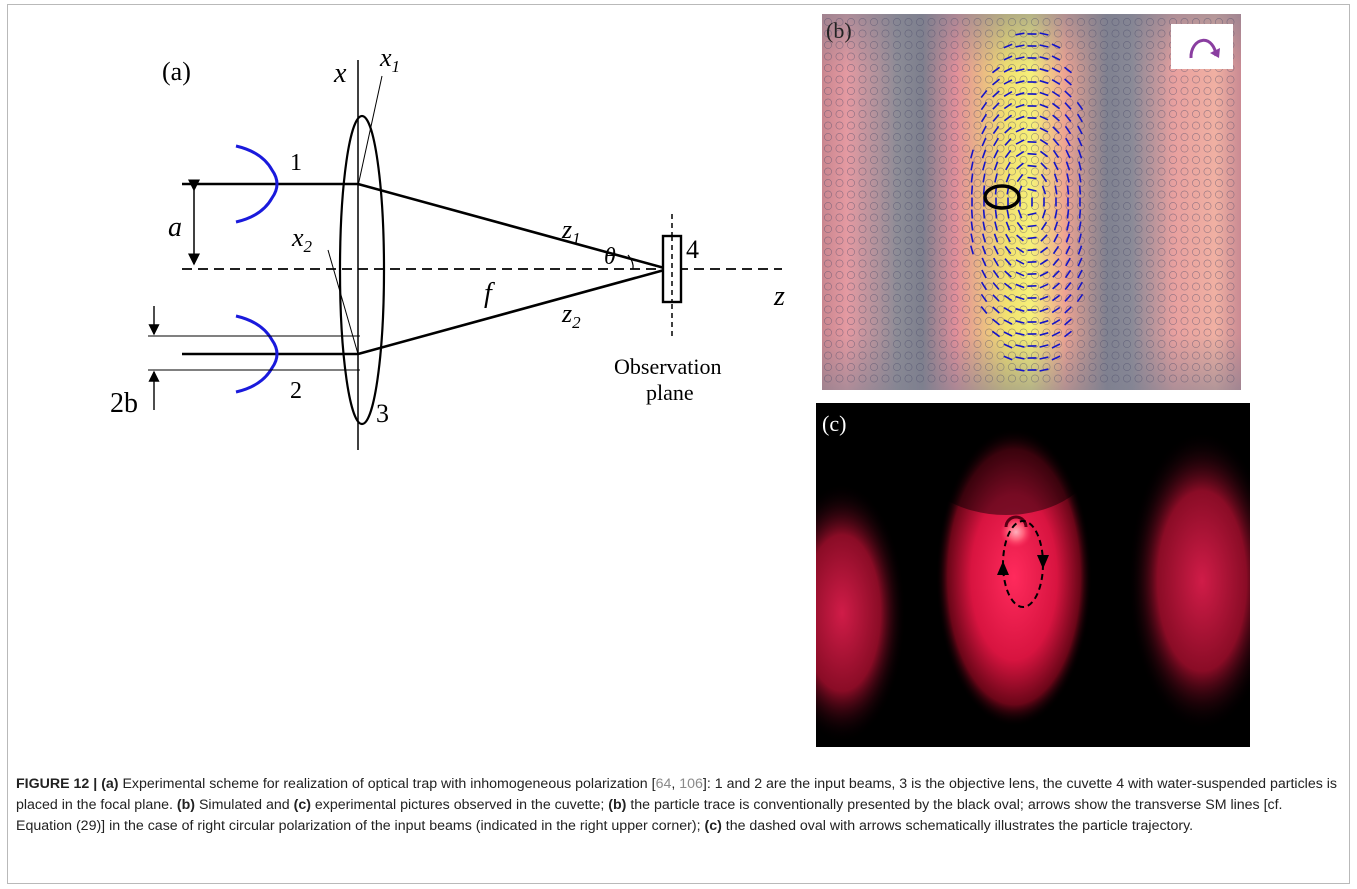  I want to click on beam-2-focused, so click(513, 311).